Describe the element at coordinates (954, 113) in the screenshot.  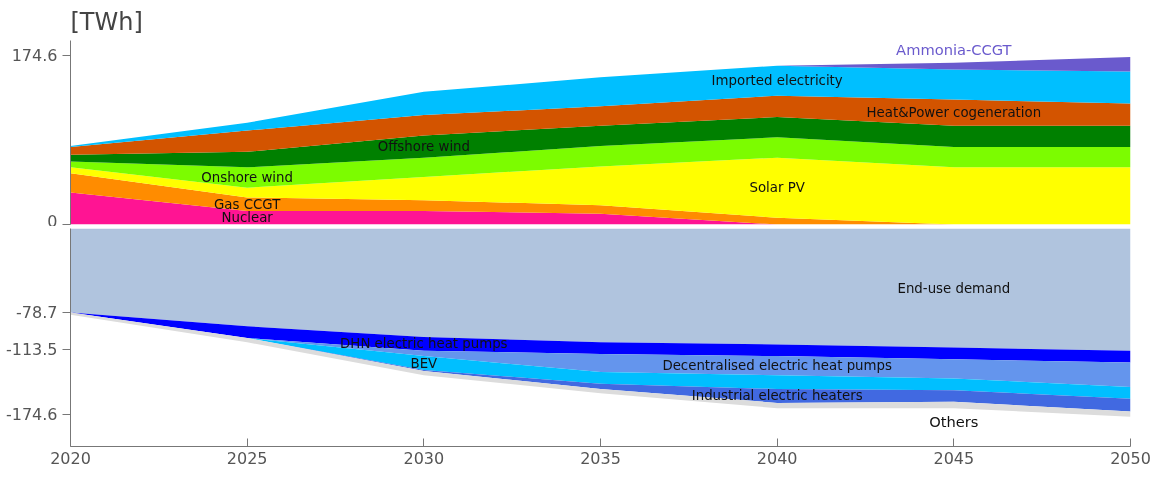
I see `series-label: Heat&Power cogeneration` at that location.